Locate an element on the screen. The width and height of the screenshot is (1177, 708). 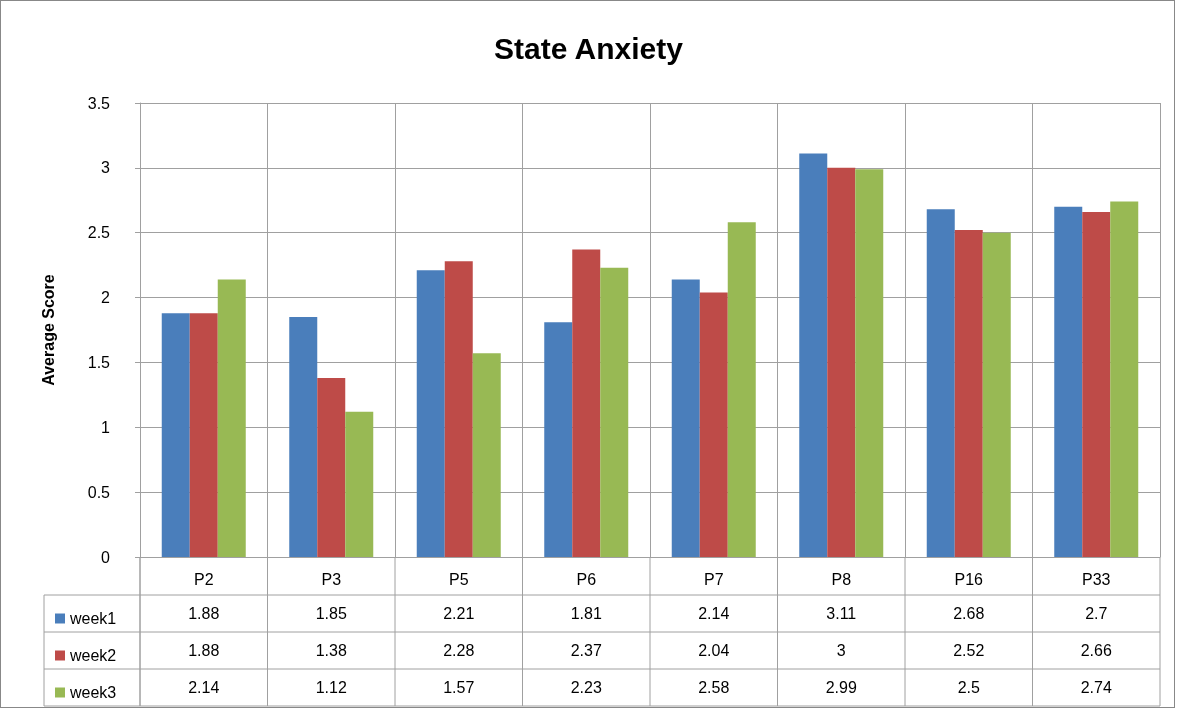
x-tick-label: P33 is located at coordinates (1096, 579).